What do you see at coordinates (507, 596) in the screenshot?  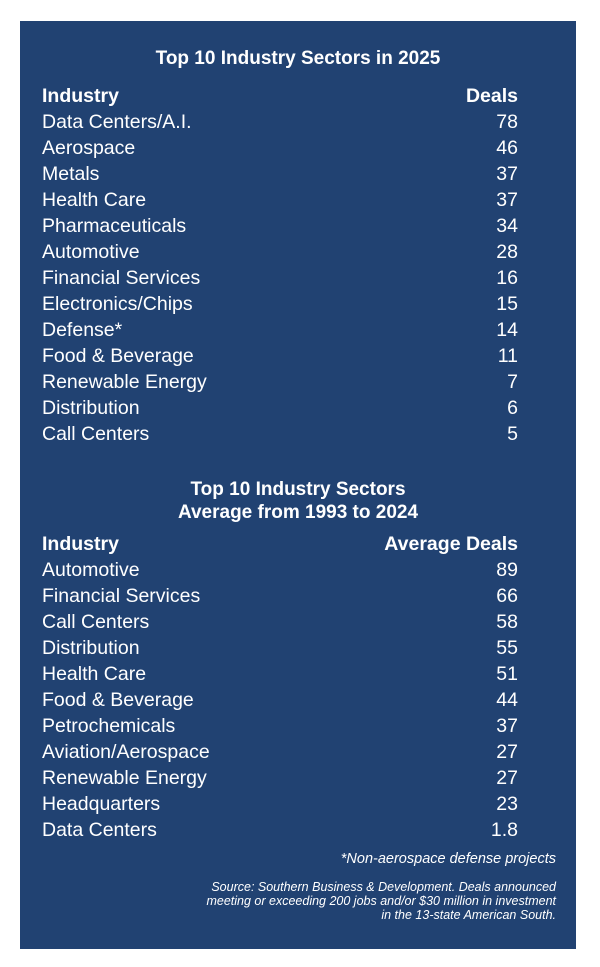 I see `deals-cell: 66` at bounding box center [507, 596].